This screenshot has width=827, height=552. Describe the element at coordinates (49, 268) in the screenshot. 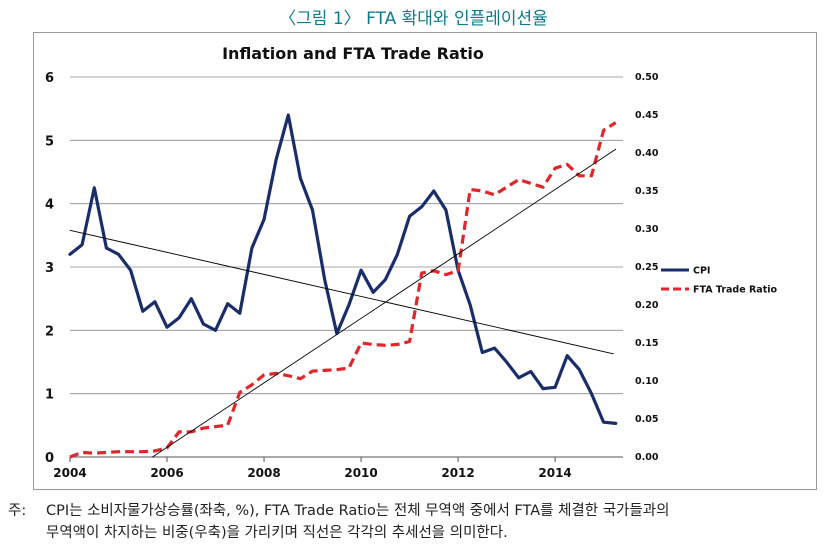

I see `y-left-tick-label: 3` at that location.